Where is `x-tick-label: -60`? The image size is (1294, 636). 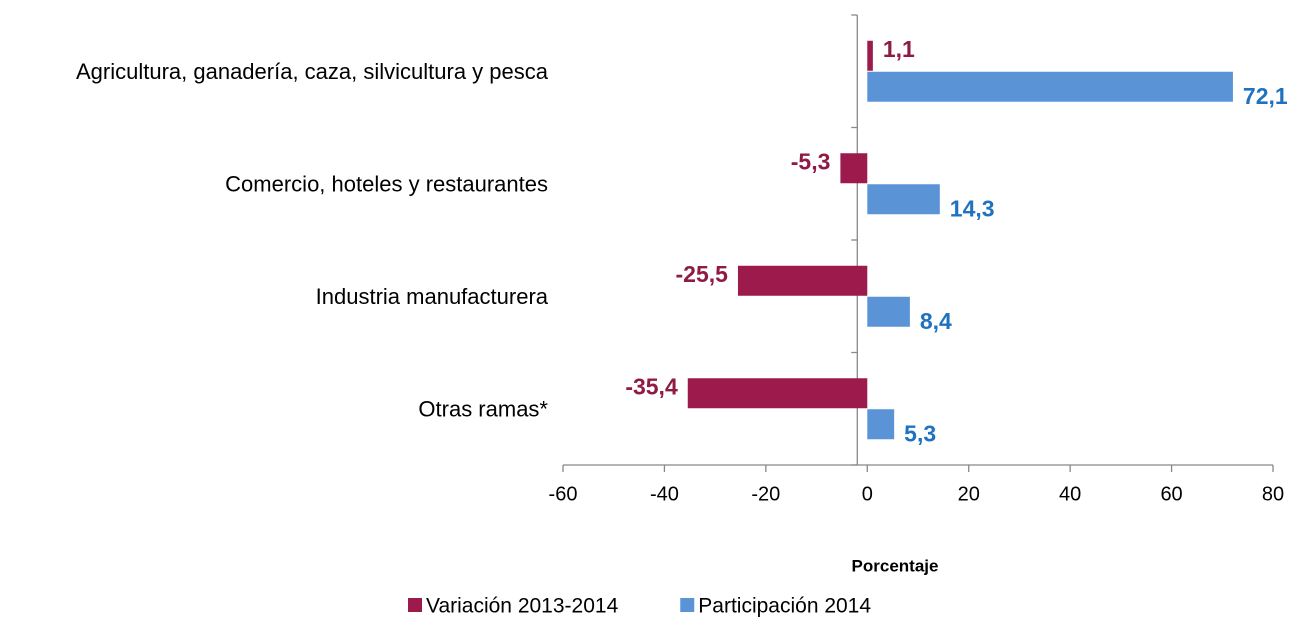 x-tick-label: -60 is located at coordinates (563, 494).